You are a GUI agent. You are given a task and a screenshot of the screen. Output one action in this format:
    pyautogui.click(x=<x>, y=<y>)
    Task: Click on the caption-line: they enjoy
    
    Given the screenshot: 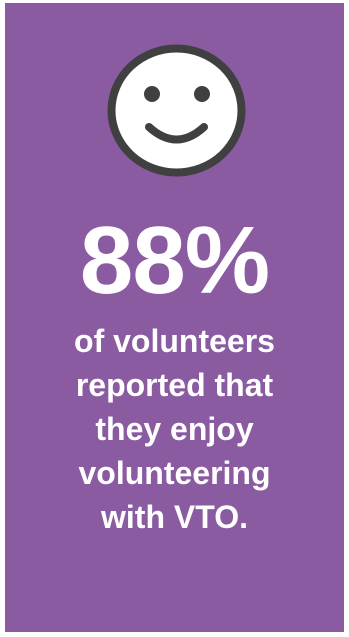 What is the action you would take?
    pyautogui.click(x=174, y=429)
    